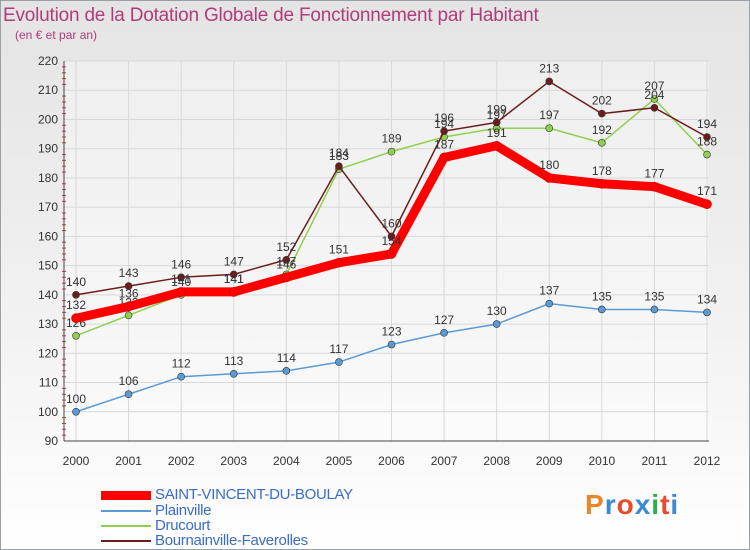  I want to click on y-tick-label: 180, so click(48, 178).